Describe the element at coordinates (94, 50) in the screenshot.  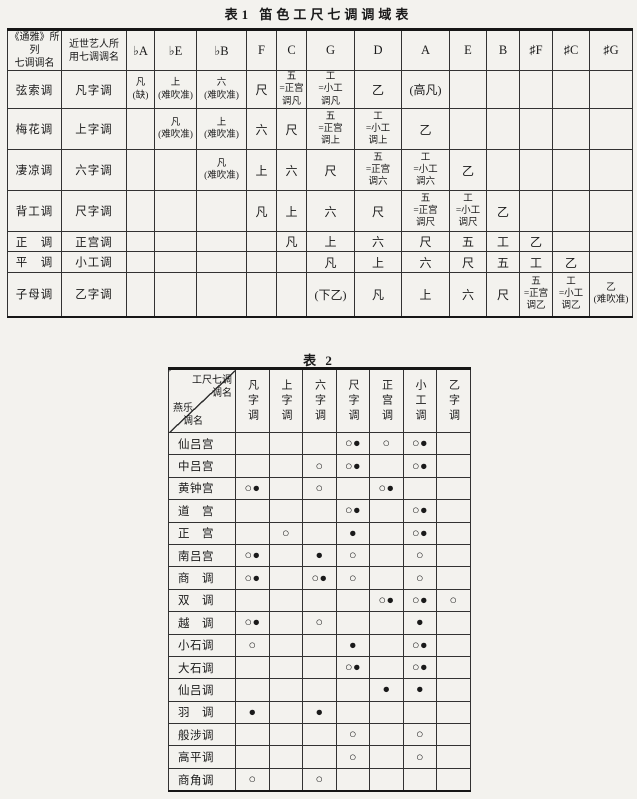
I see `table1-header-label: 近世艺人所 用七调调名` at that location.